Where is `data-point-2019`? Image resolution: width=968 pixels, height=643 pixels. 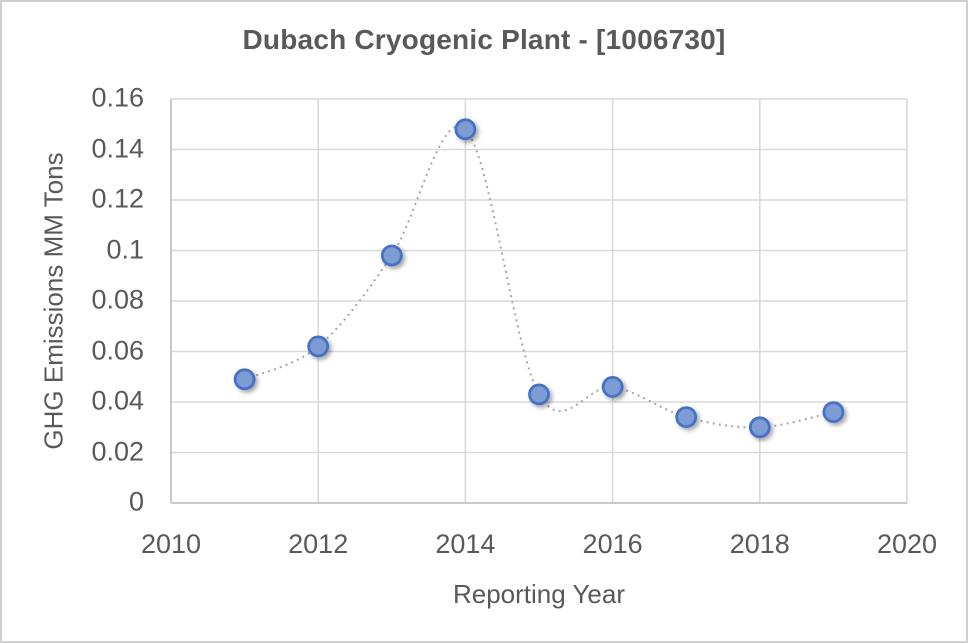
data-point-2019 is located at coordinates (833, 412).